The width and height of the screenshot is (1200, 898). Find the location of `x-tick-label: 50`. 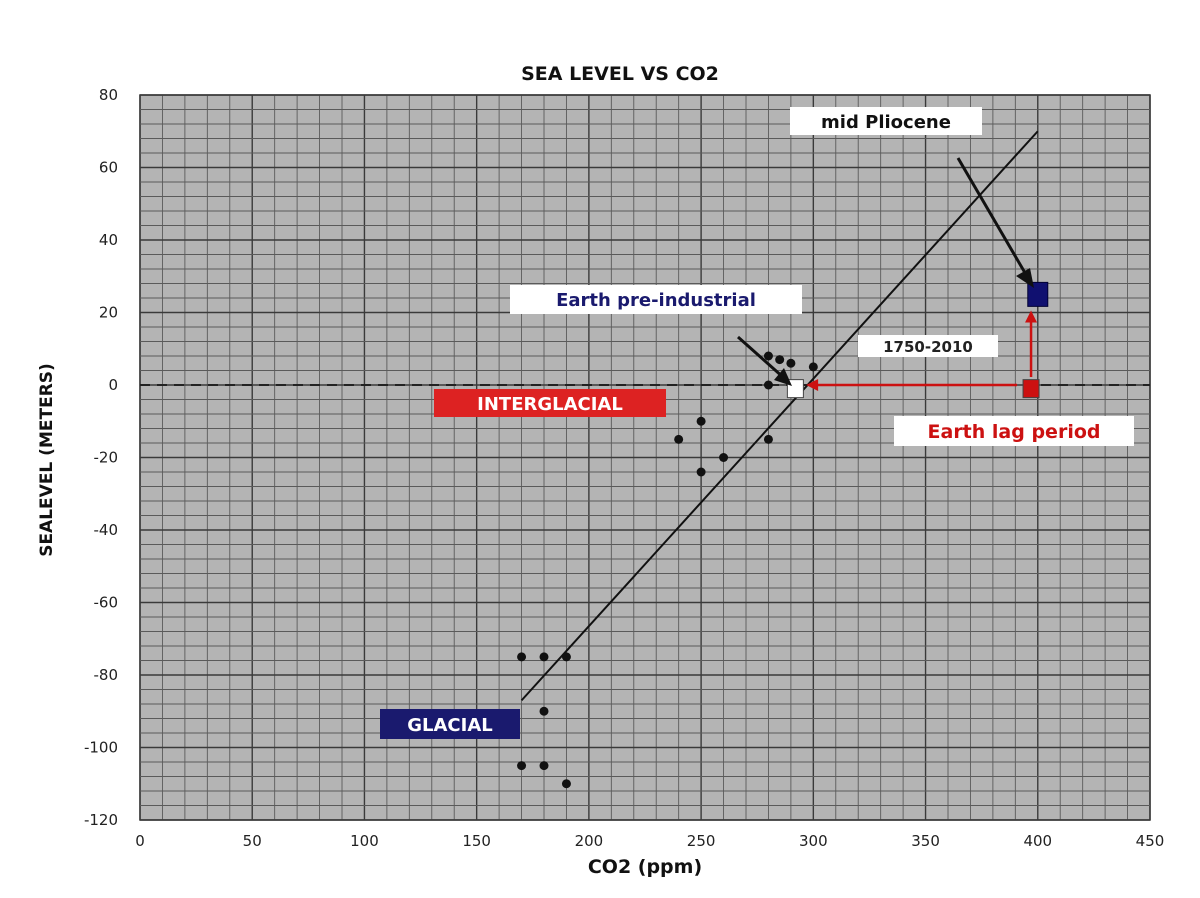

x-tick-label: 50 is located at coordinates (252, 841).